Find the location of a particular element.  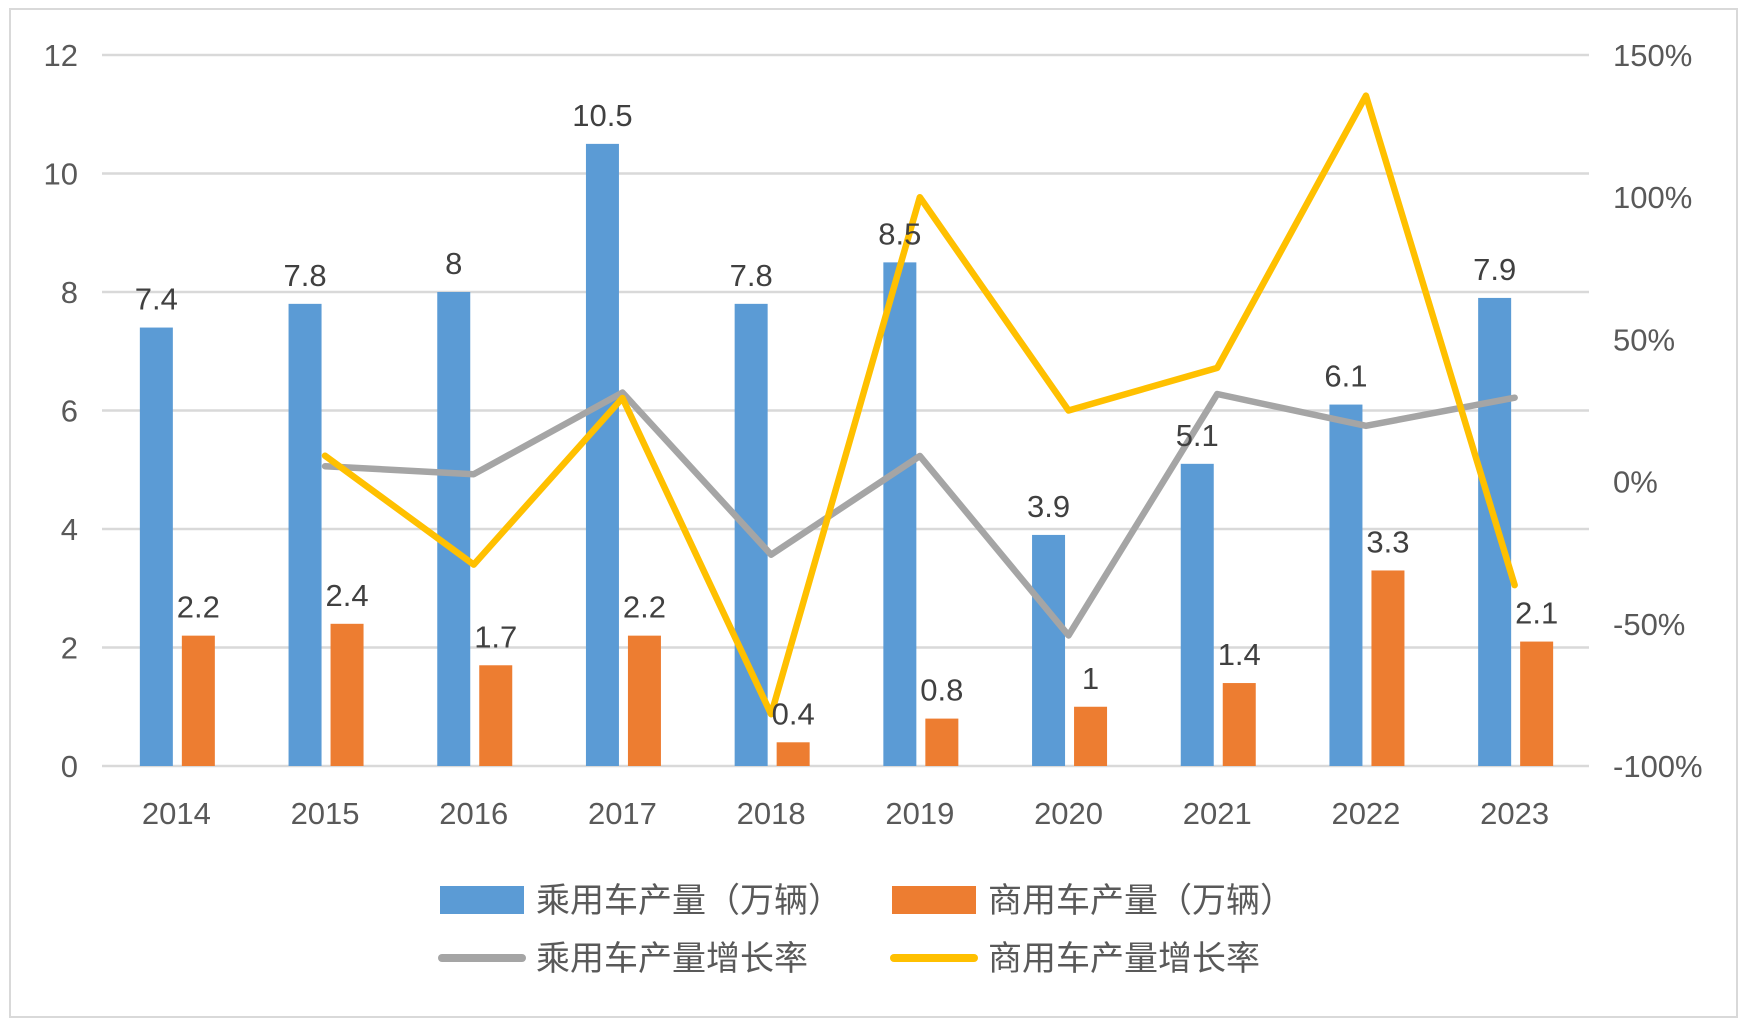

x-axis-tick-label: 2022 is located at coordinates (1365, 813).